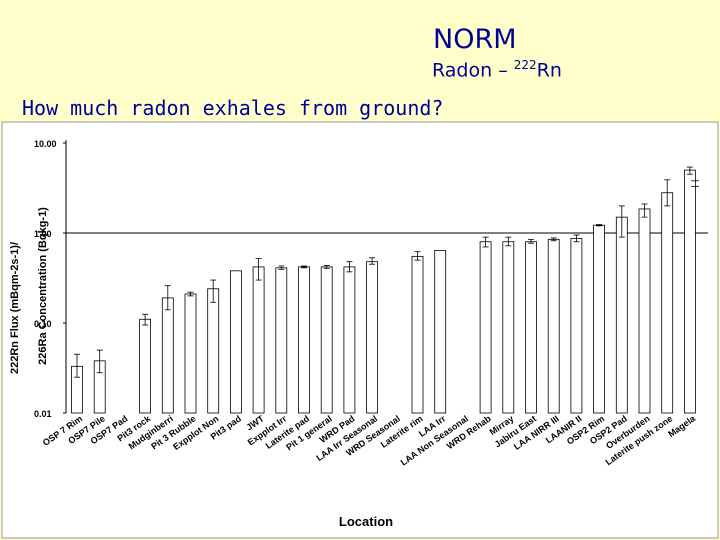  Describe the element at coordinates (43, 414) in the screenshot. I see `y-tick-label: 0.01` at that location.